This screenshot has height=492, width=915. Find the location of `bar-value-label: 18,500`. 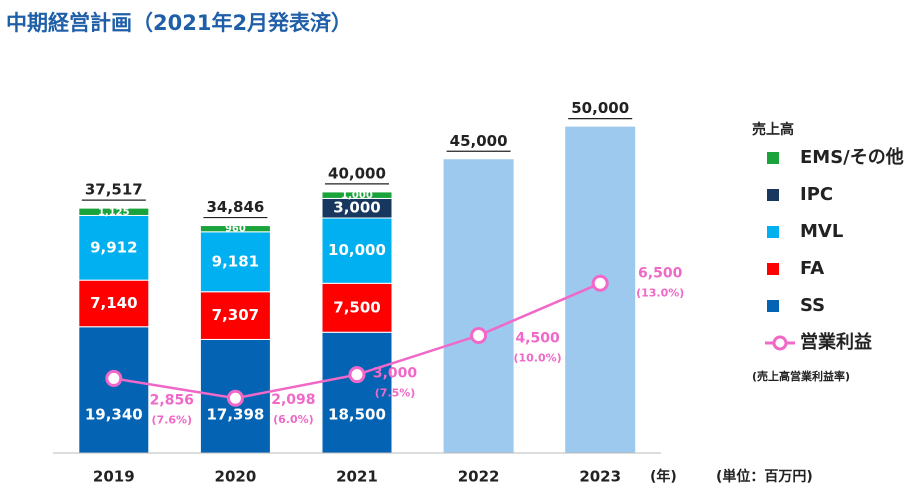

bar-value-label: 18,500 is located at coordinates (357, 415).